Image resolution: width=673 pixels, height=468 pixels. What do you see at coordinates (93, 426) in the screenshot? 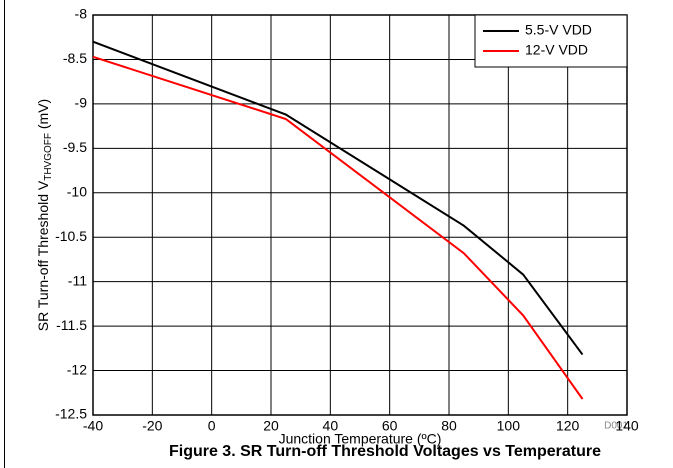
I see `x-tick-label: -40` at bounding box center [93, 426].